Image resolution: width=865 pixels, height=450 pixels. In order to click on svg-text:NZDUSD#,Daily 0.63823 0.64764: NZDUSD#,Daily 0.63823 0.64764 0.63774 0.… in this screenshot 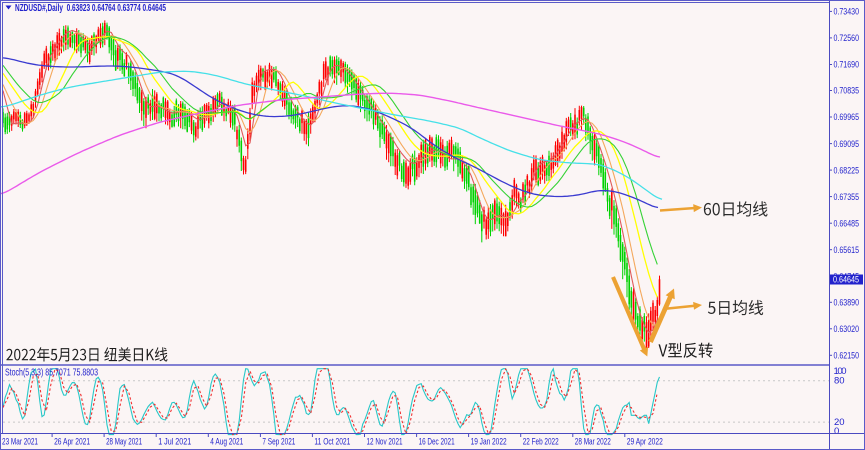, I will do `click(90, 8)`.